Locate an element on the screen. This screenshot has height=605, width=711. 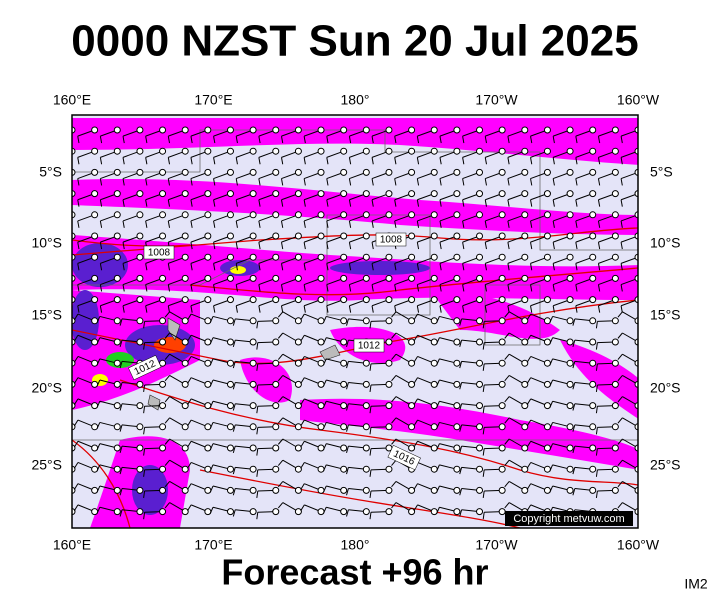
lon-label: 170°W is located at coordinates (496, 545).